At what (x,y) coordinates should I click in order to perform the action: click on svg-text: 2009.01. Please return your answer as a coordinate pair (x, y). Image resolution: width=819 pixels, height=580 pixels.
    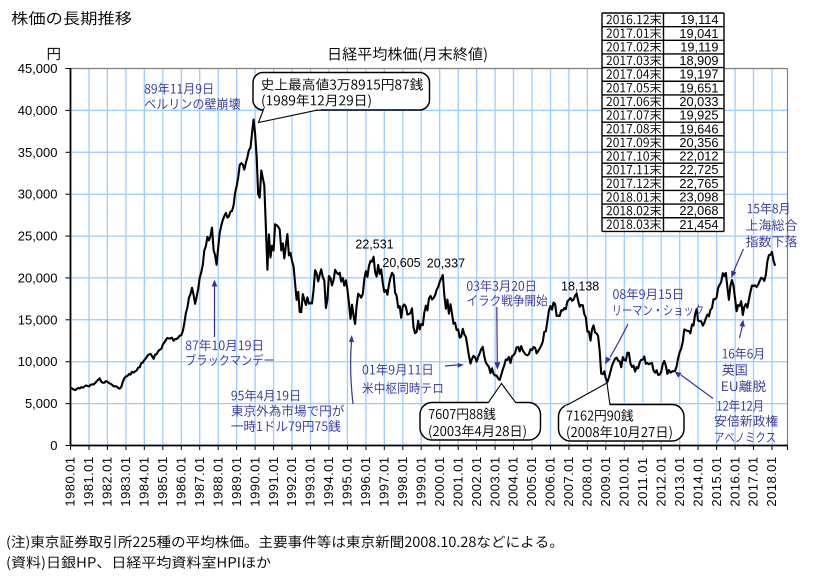
    Looking at the image, I should click on (605, 481).